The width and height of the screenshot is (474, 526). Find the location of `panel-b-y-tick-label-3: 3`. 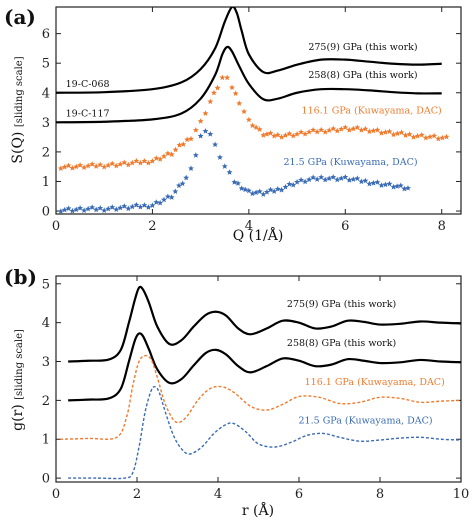

panel-b-y-tick-label-3: 3 is located at coordinates (46, 362).